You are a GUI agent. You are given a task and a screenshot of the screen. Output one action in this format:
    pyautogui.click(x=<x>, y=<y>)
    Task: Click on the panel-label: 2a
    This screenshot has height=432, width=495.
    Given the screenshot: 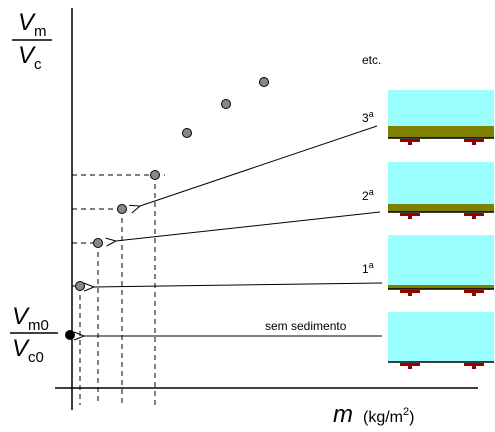 What is the action you would take?
    pyautogui.click(x=368, y=195)
    